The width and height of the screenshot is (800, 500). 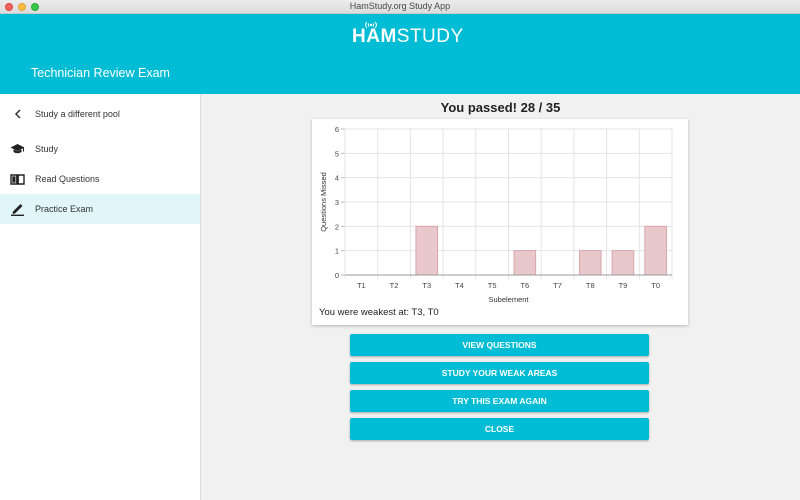 I want to click on x-tick-label: T5, so click(x=492, y=285).